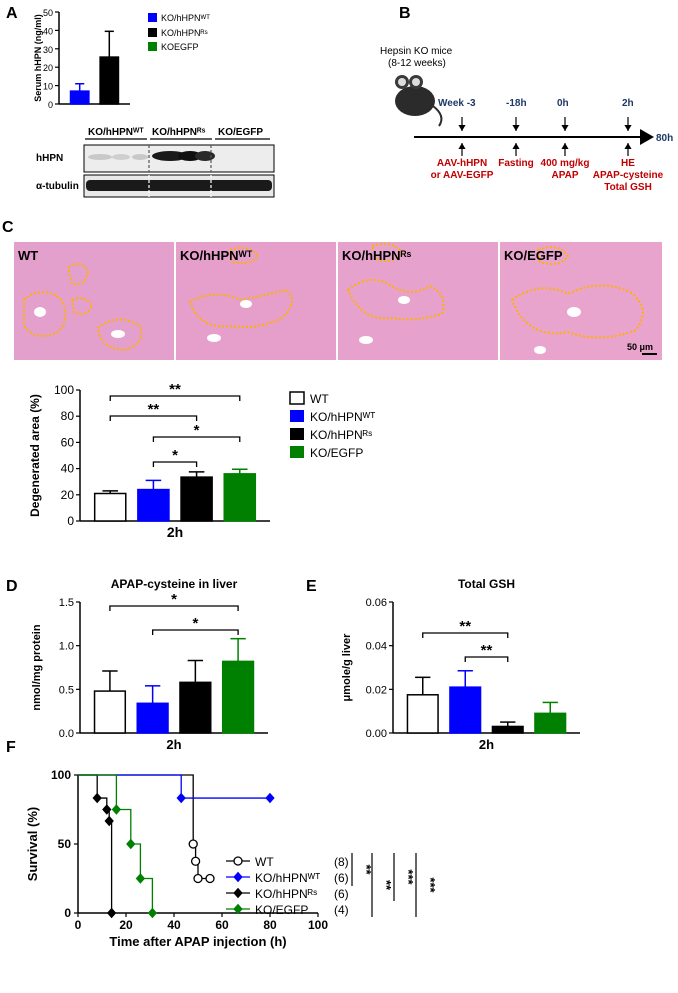 The width and height of the screenshot is (678, 993). I want to click on he-label-hhpn-rs: KO/hHPNᴿˢ, so click(376, 255).